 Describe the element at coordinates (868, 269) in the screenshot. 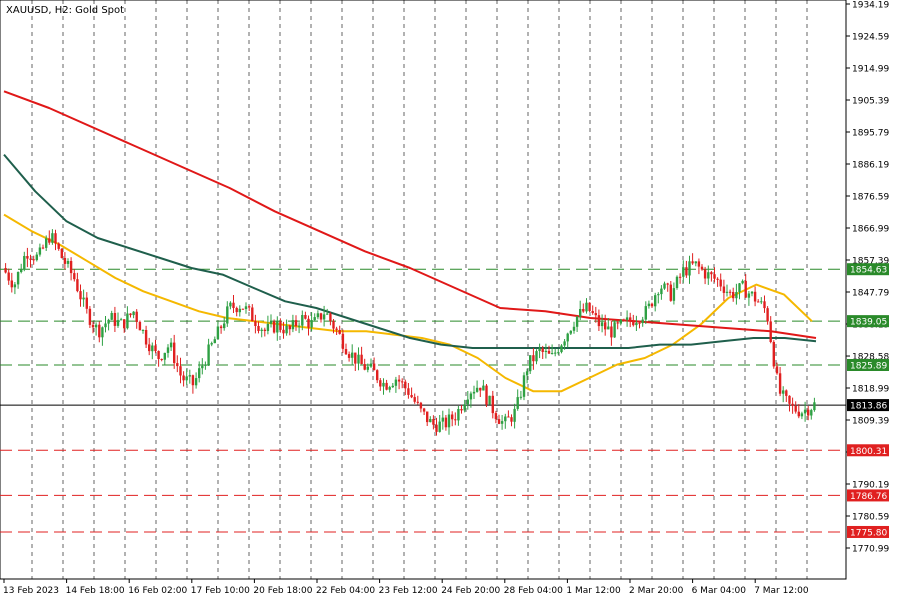

I see `resistance-level-label-bg` at that location.